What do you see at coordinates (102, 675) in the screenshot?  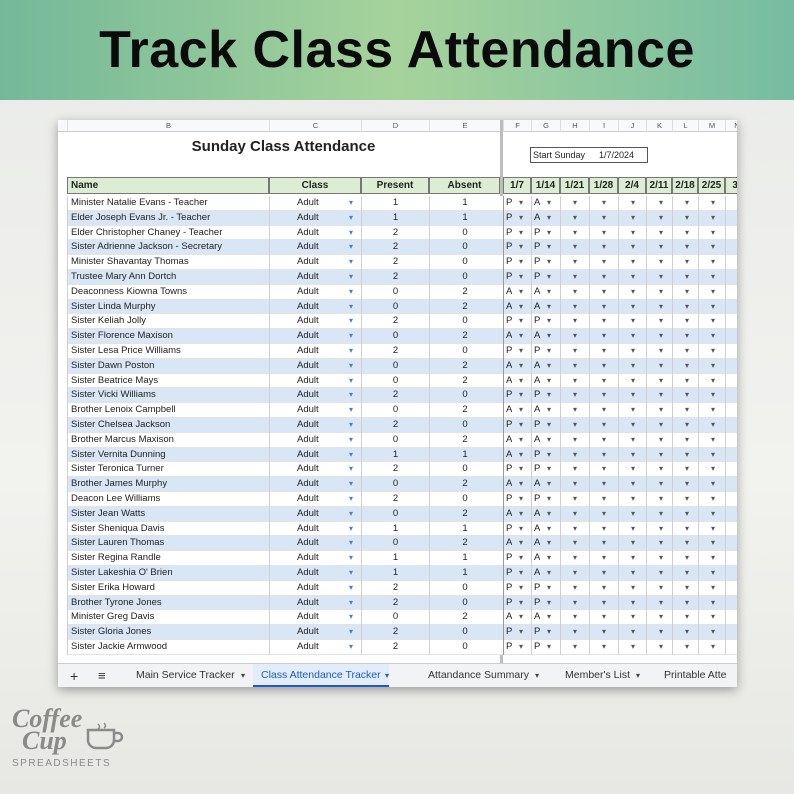 I see `sheets-menu-icon: ≡` at bounding box center [102, 675].